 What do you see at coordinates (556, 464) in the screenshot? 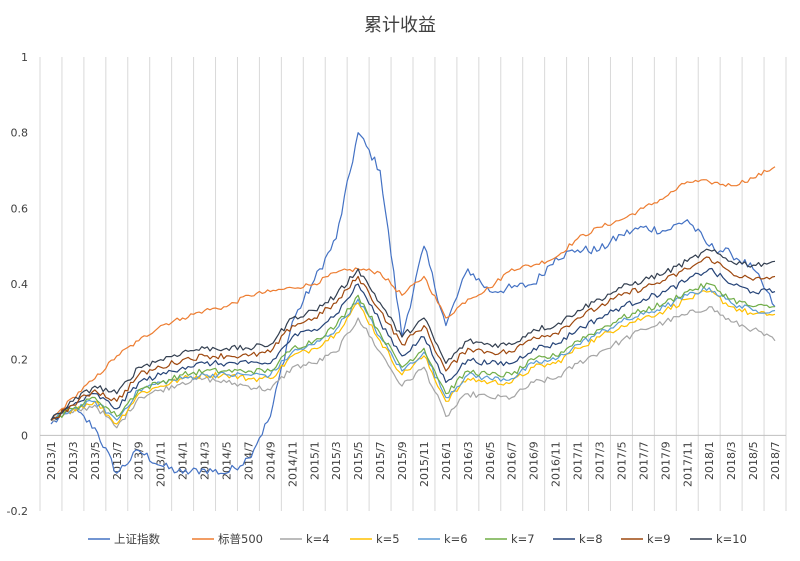
I see `x-tick-label: 2016/11` at bounding box center [556, 464].